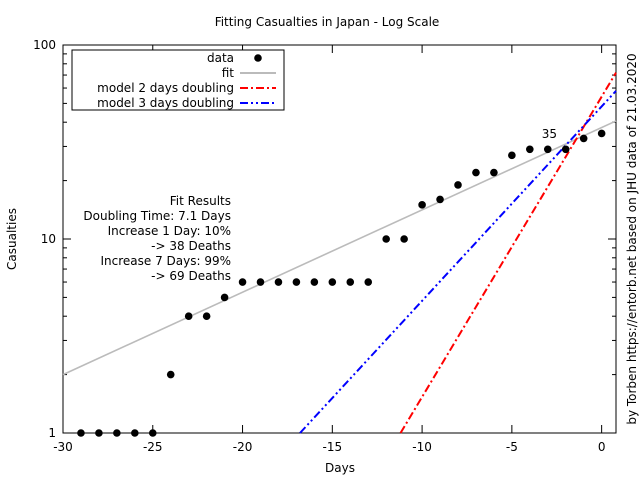  What do you see at coordinates (165, 103) in the screenshot?
I see `legend-label: model 3 days doubling` at bounding box center [165, 103].